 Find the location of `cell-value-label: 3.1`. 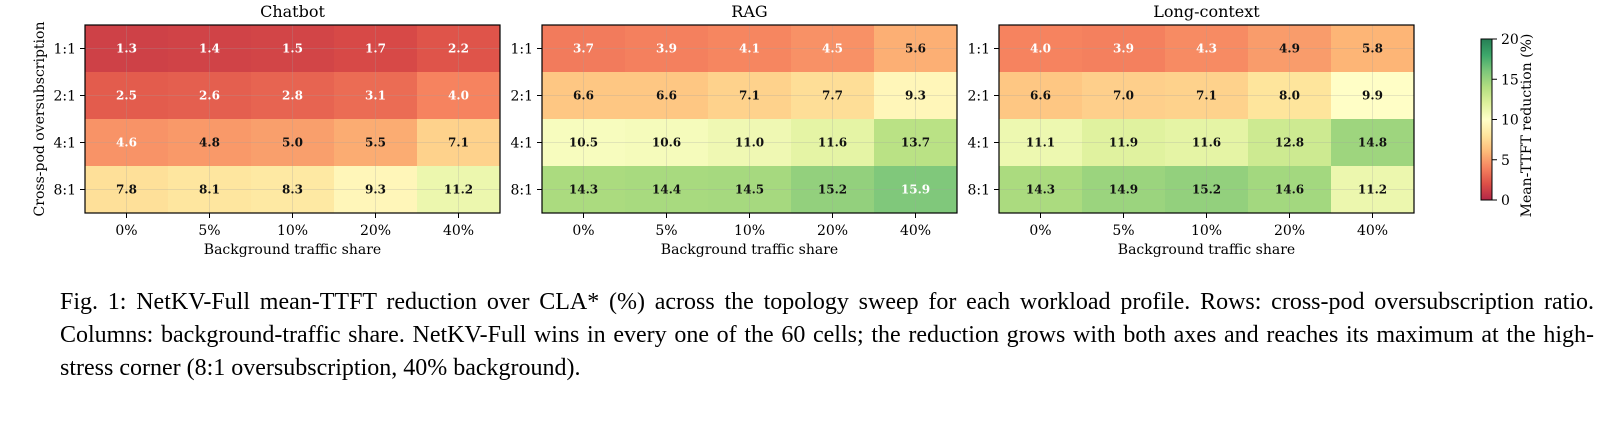

cell-value-label: 3.1 is located at coordinates (375, 96).